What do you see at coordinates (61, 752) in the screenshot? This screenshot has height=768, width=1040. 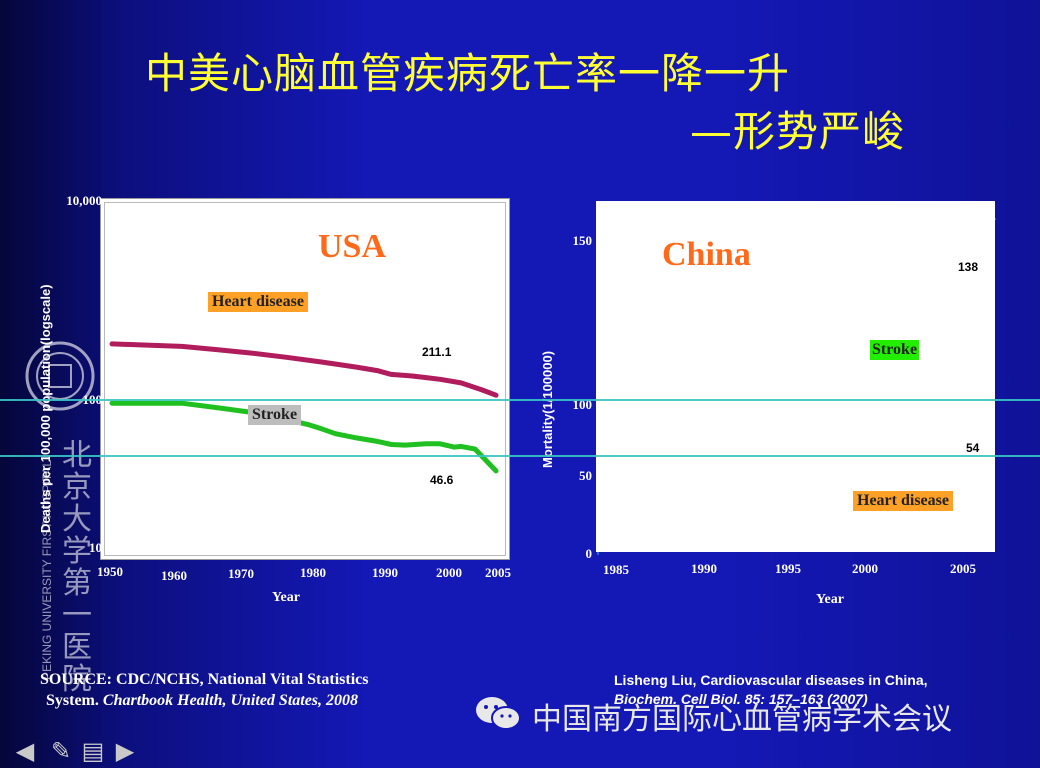 I see `pen-tool-button: ✎` at bounding box center [61, 752].